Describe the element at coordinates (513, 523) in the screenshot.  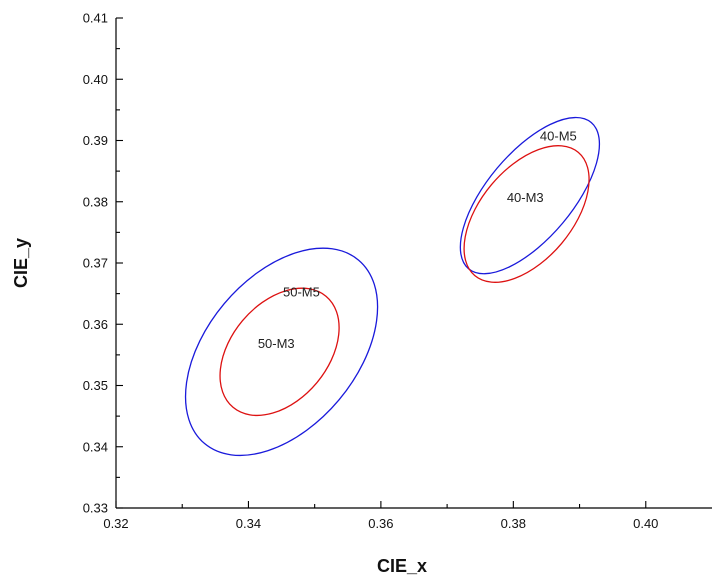
I see `x-tick-label: 0.38` at that location.